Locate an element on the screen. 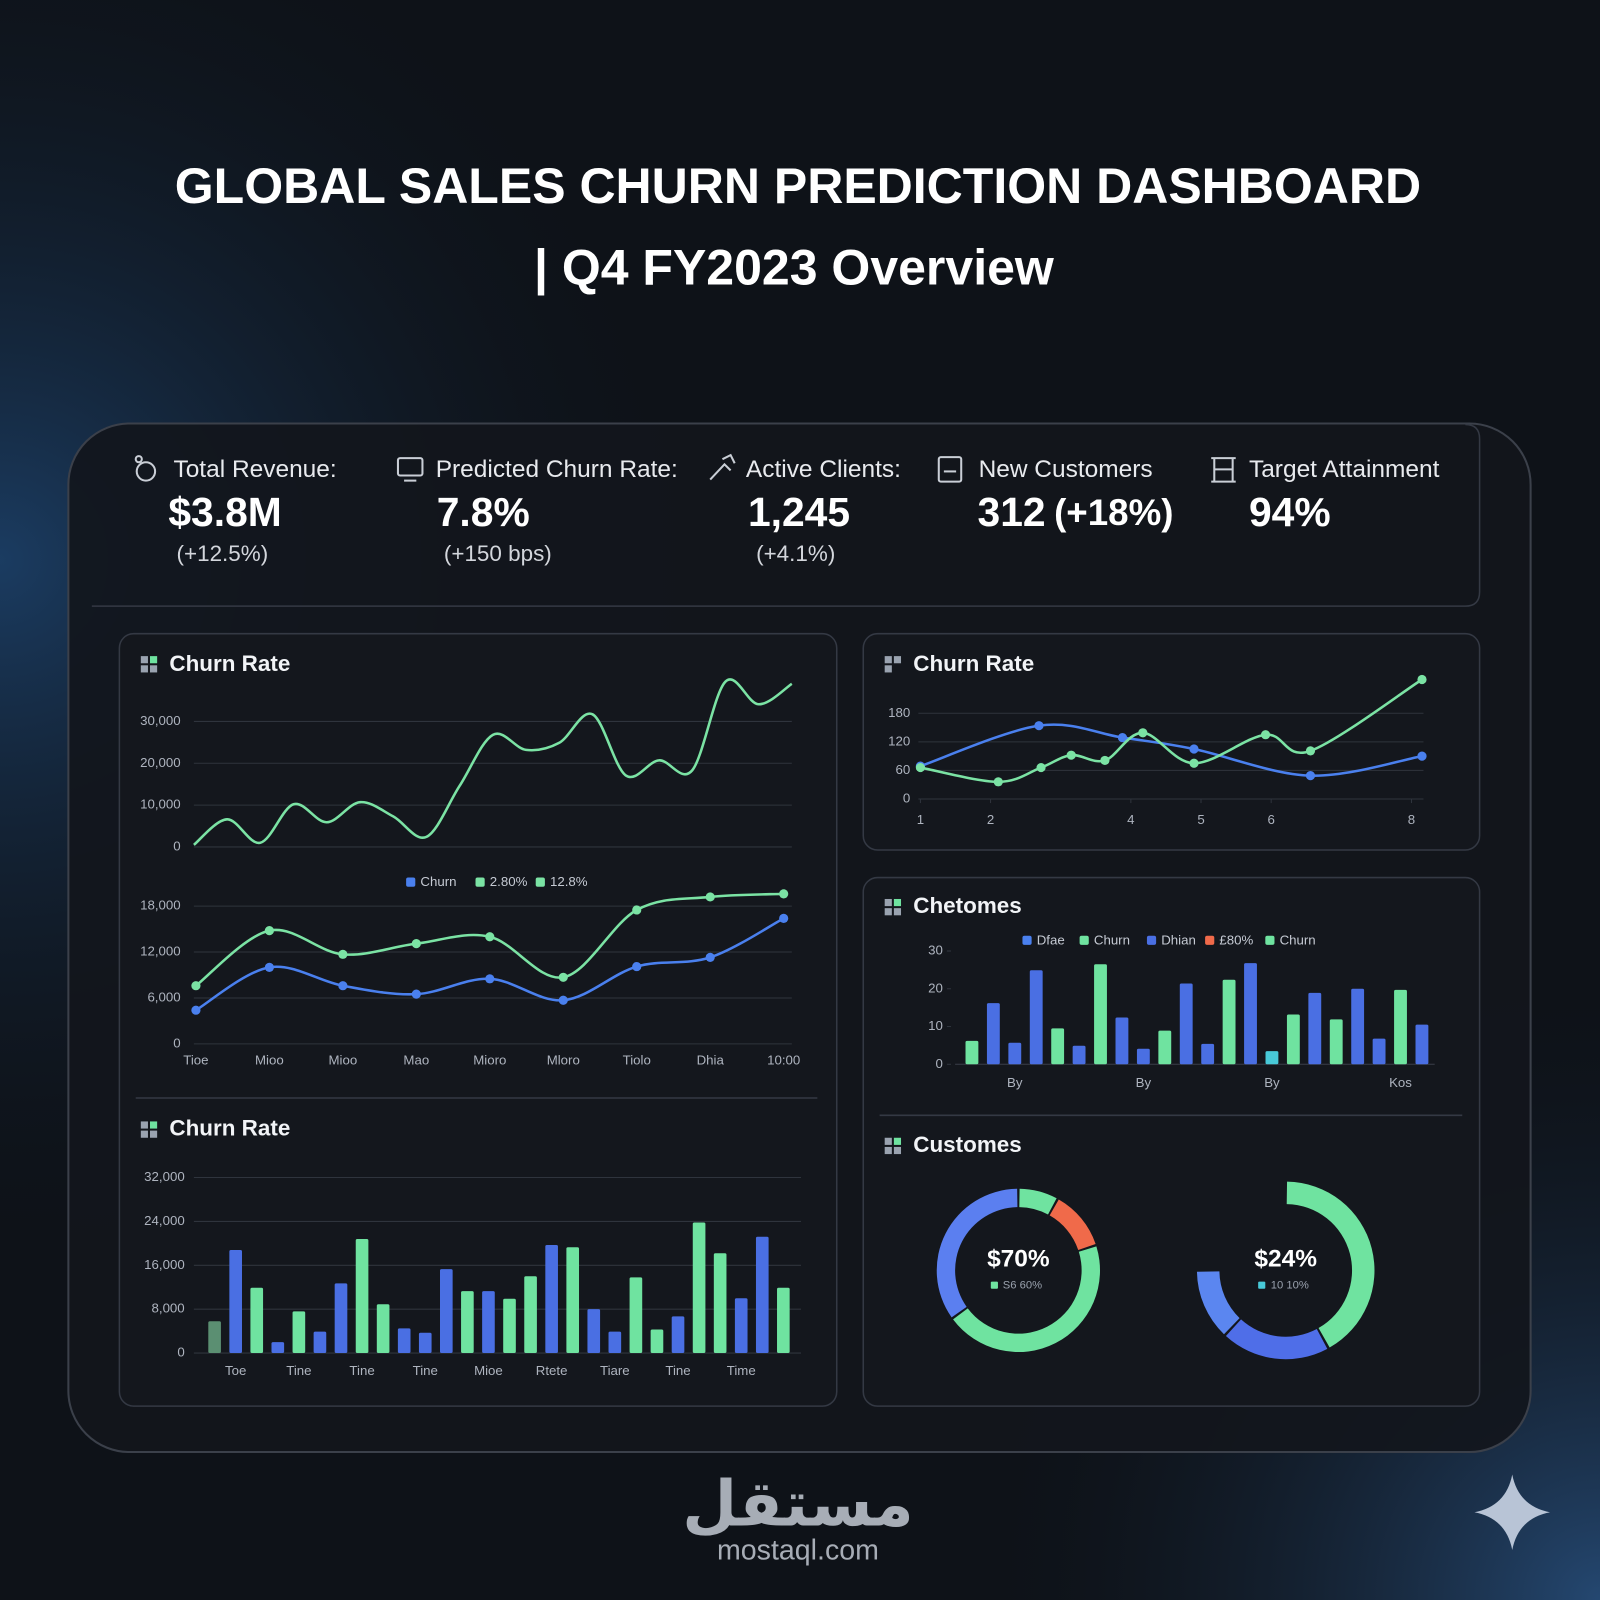 This screenshot has width=1600, height=1600. y-tick-label: 20 is located at coordinates (935, 987).